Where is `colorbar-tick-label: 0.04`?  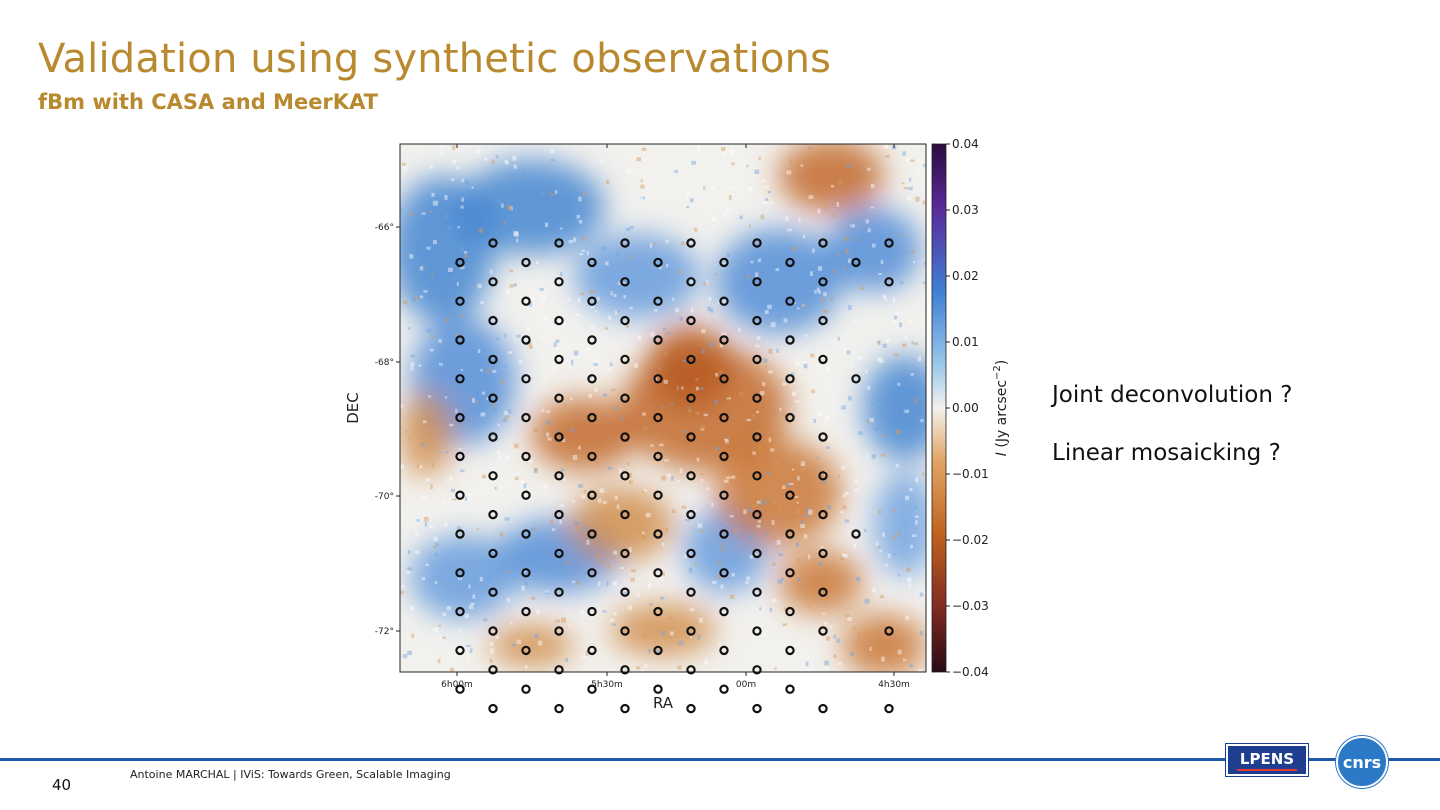 colorbar-tick-label: 0.04 is located at coordinates (965, 144).